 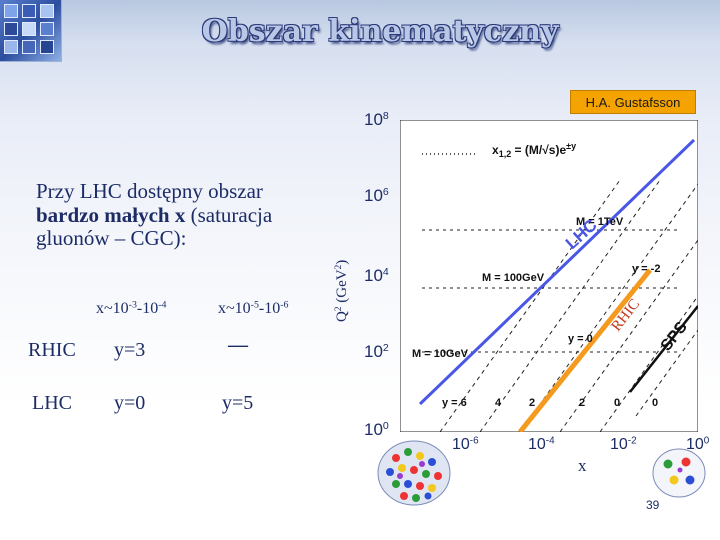 I want to click on rapidity-label-2b: 2, so click(x=582, y=403).